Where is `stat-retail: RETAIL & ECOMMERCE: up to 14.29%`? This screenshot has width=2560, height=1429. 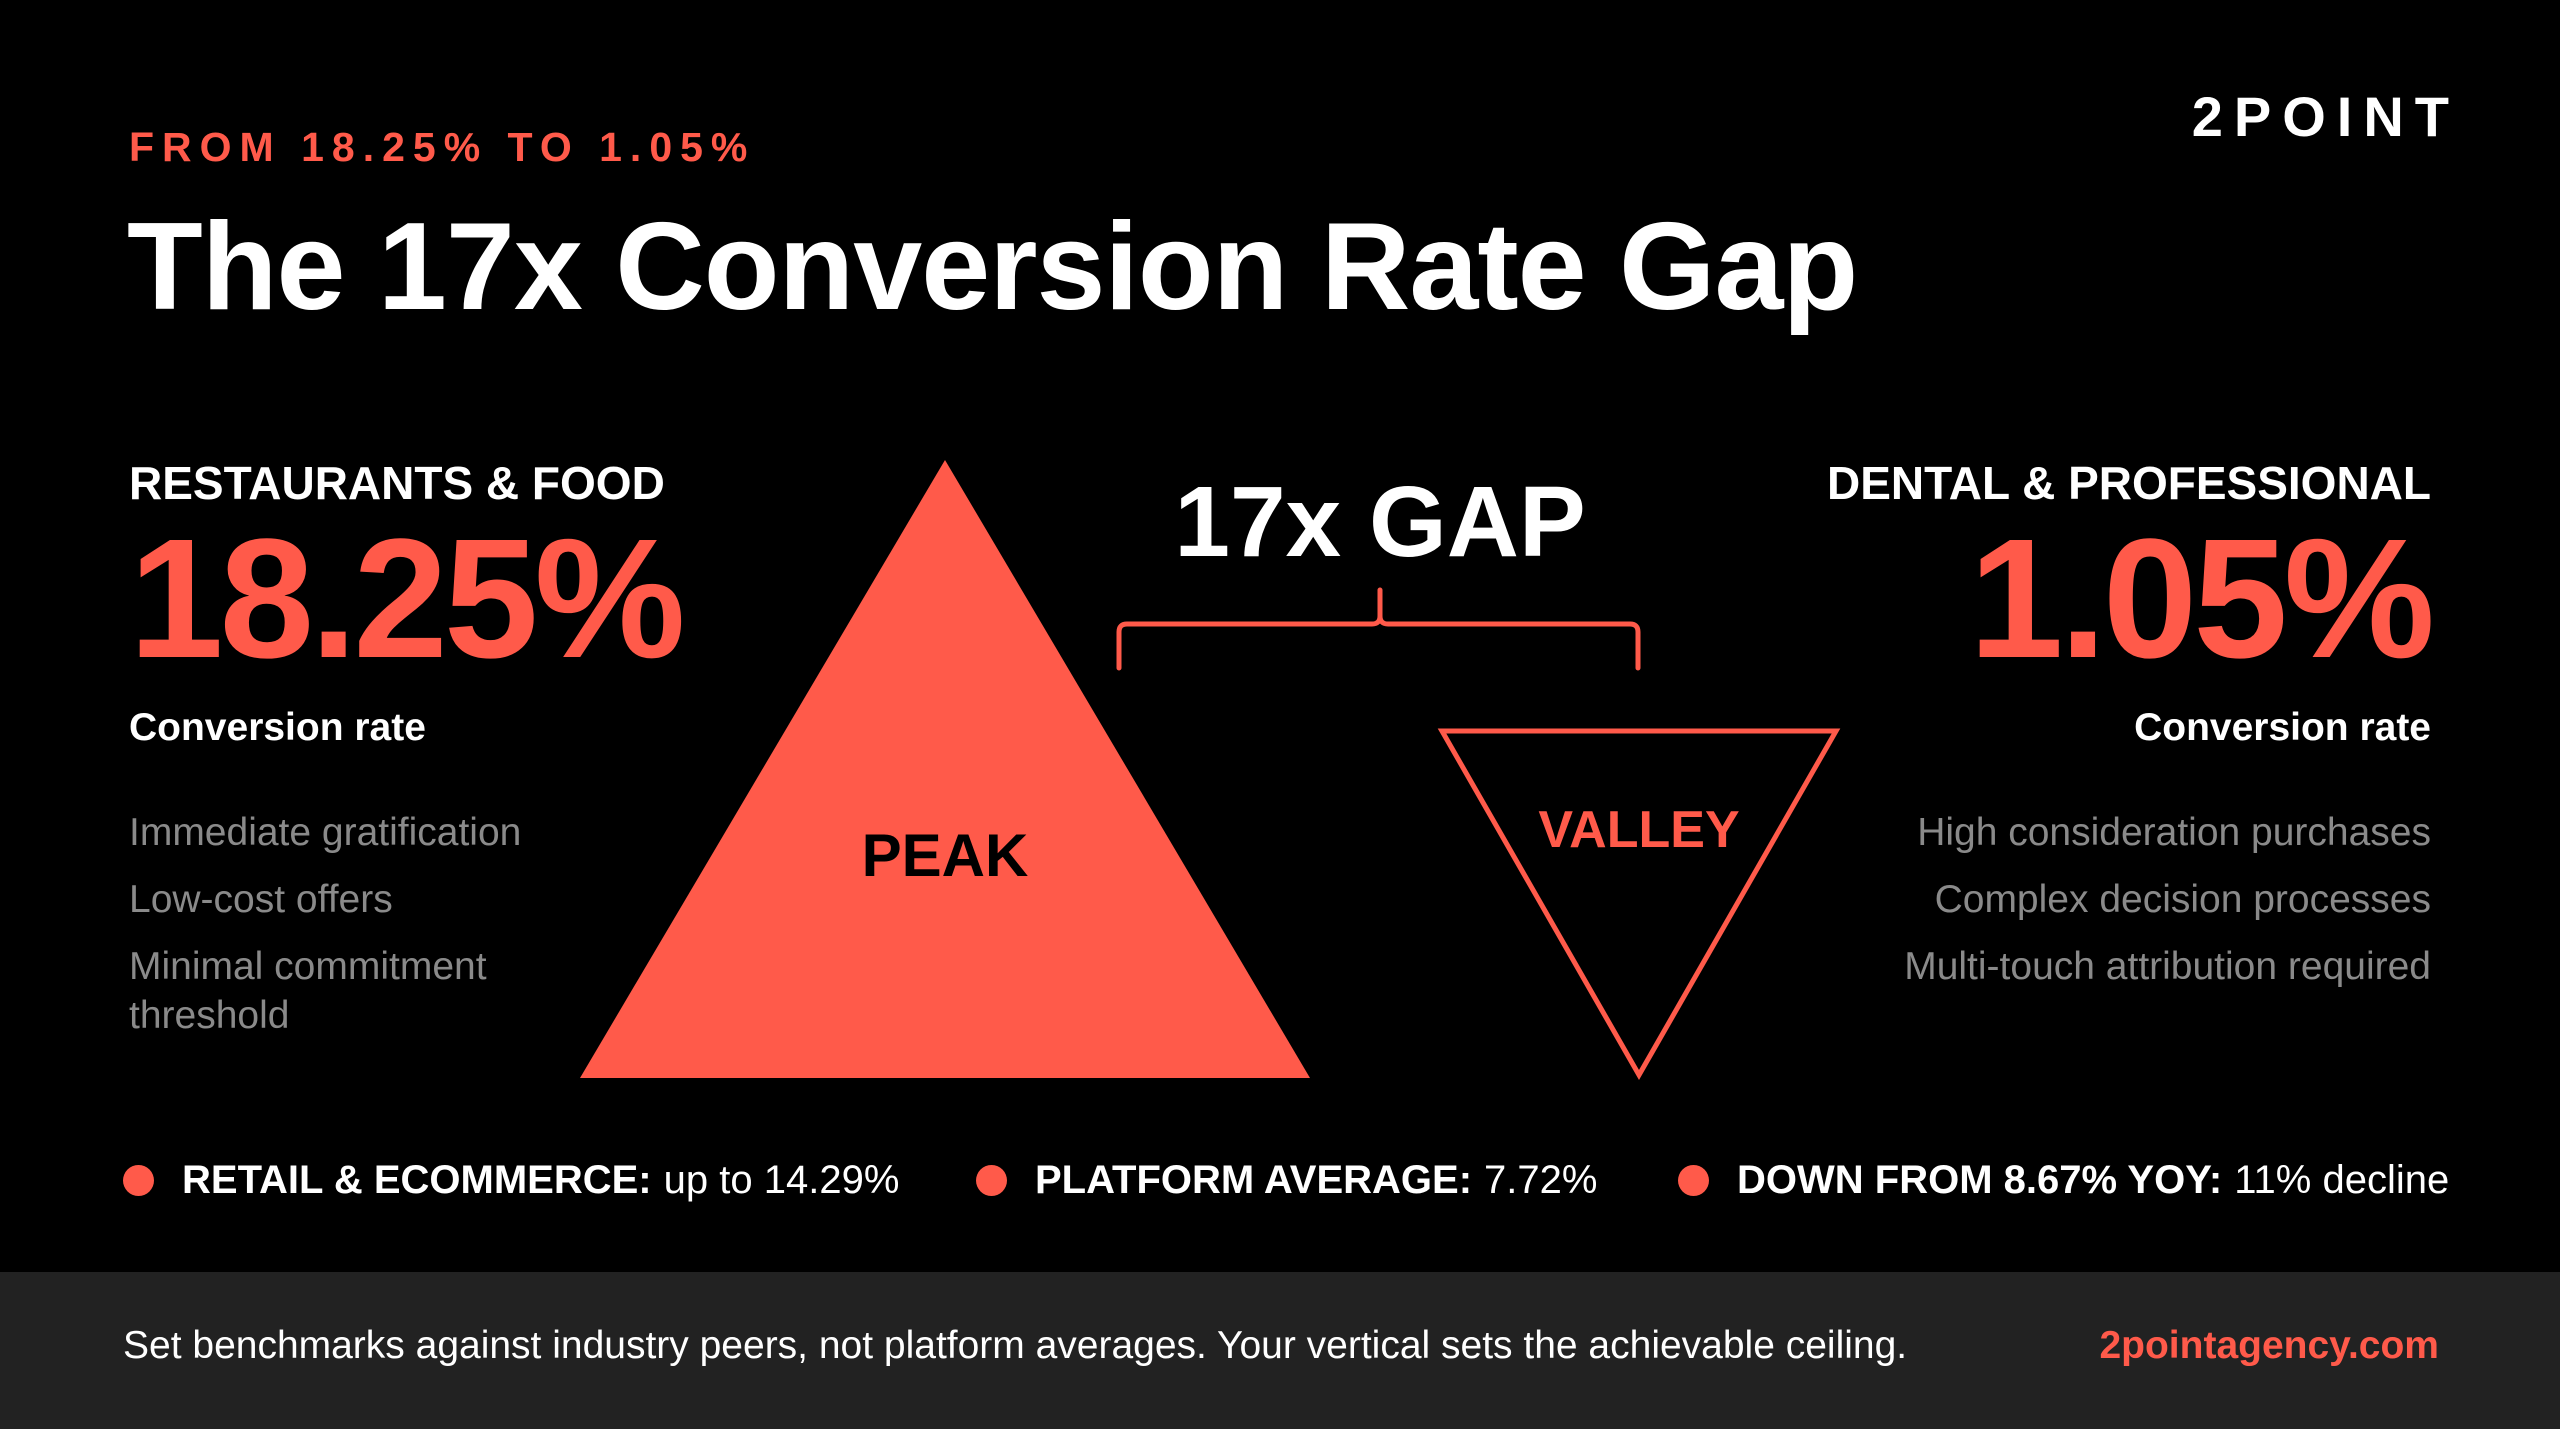
stat-retail: RETAIL & ECOMMERCE: up to 14.29% is located at coordinates (511, 1180).